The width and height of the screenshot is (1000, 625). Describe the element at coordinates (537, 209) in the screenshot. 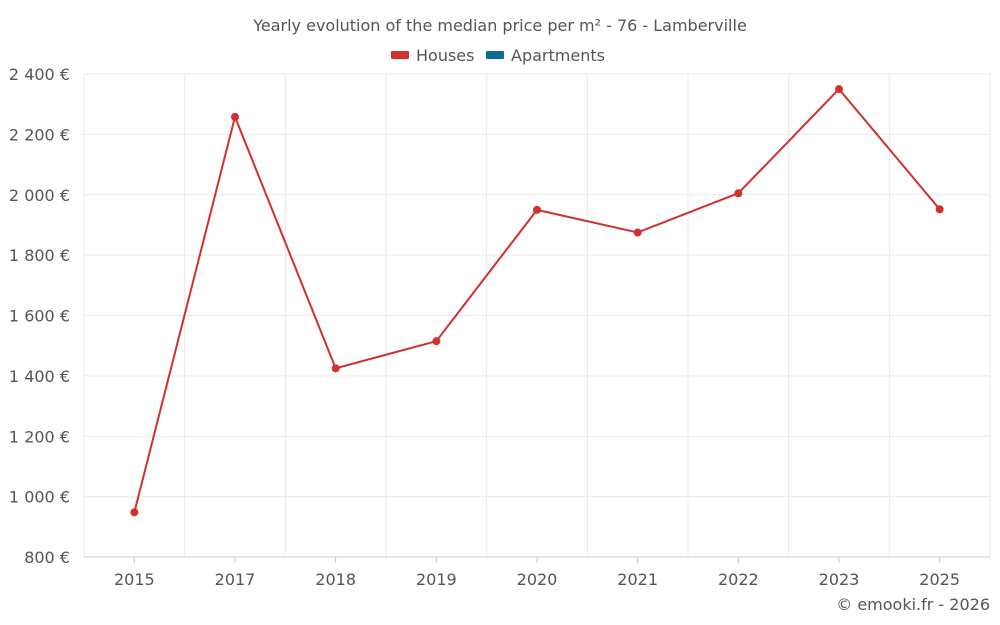

I see `data-point-houses-2020` at that location.